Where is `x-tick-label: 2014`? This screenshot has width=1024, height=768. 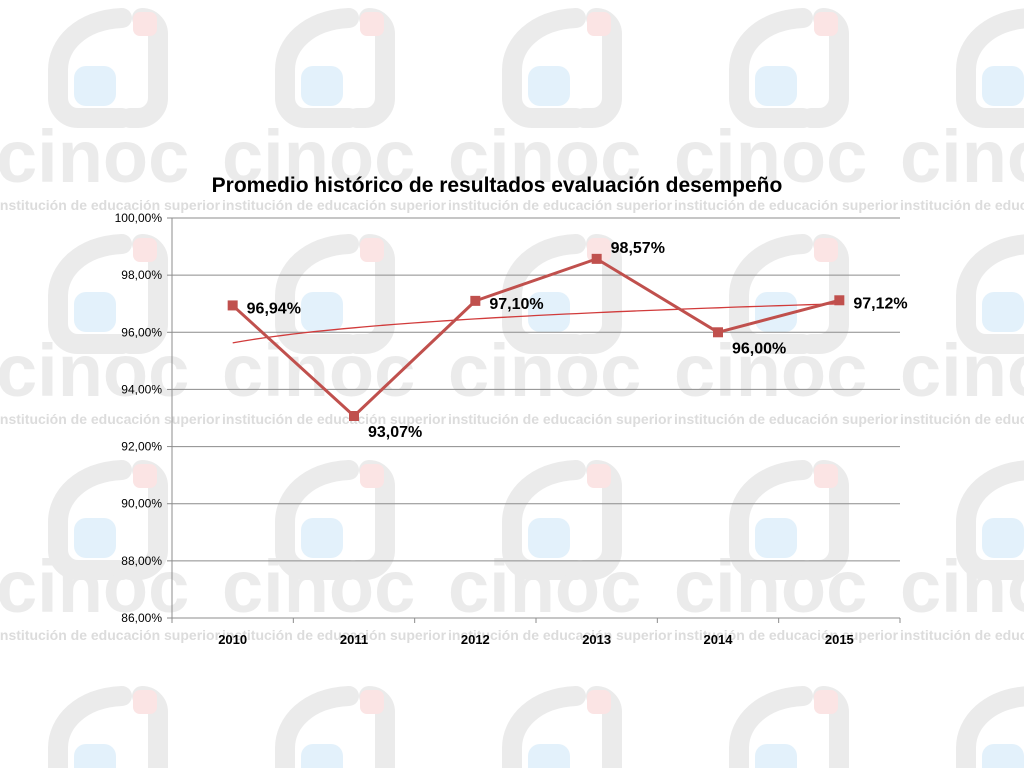
x-tick-label: 2014 is located at coordinates (719, 639).